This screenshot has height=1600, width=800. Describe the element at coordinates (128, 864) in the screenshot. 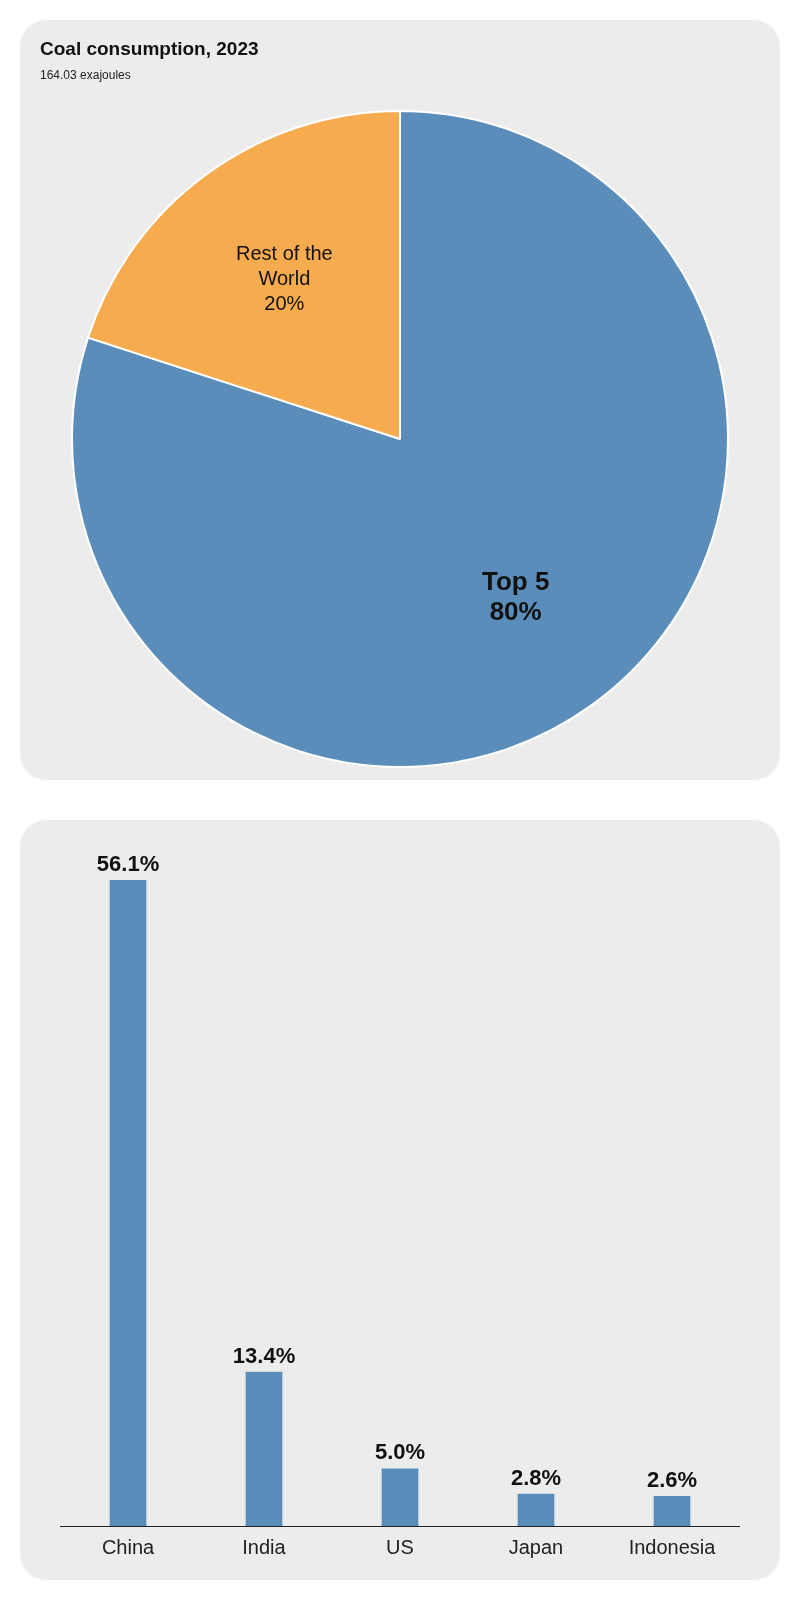

I see `data-label: 56.1%` at that location.